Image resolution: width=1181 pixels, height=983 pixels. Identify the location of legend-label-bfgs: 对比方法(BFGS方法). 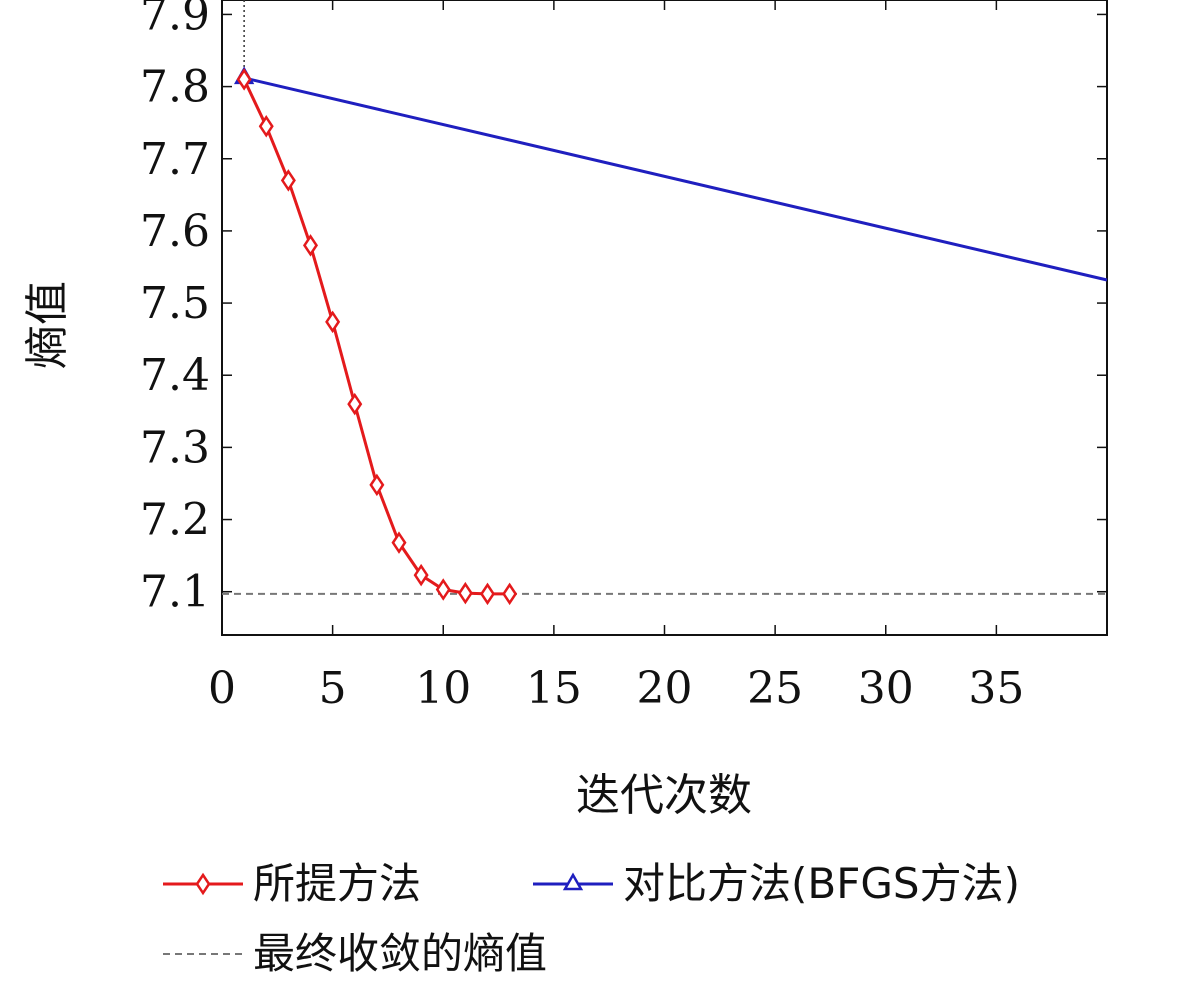
(821, 883).